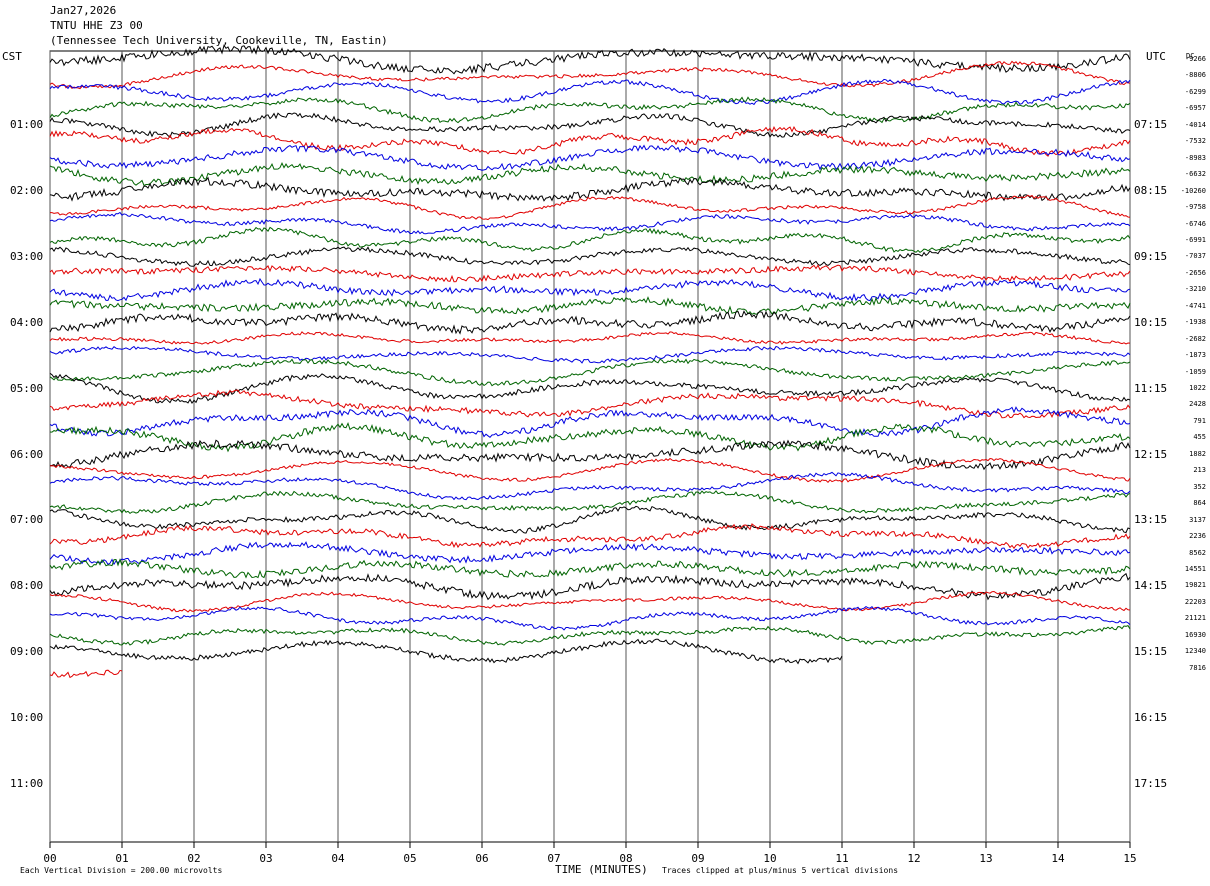 This screenshot has width=1210, height=886. What do you see at coordinates (1195, 223) in the screenshot?
I see `dc-offset-value: -6746` at bounding box center [1195, 223].